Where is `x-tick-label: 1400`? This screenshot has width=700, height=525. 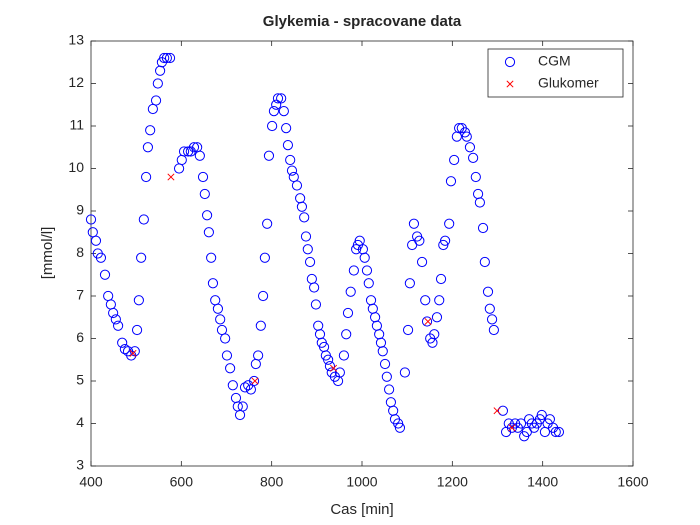 x-tick-label: 1400 is located at coordinates (542, 482).